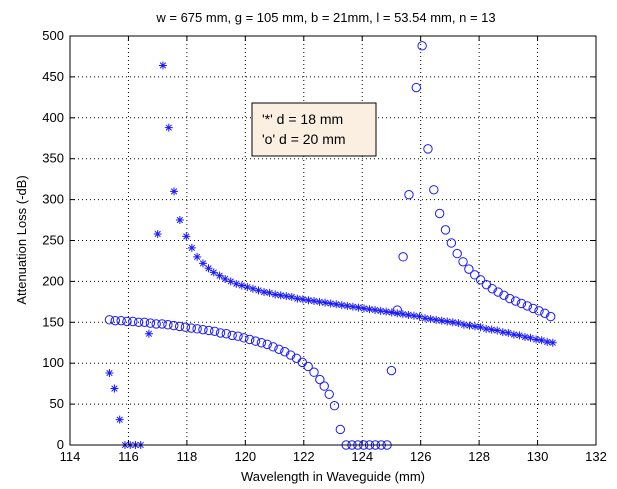  Describe the element at coordinates (53, 321) in the screenshot. I see `y-tick-label: 150` at that location.